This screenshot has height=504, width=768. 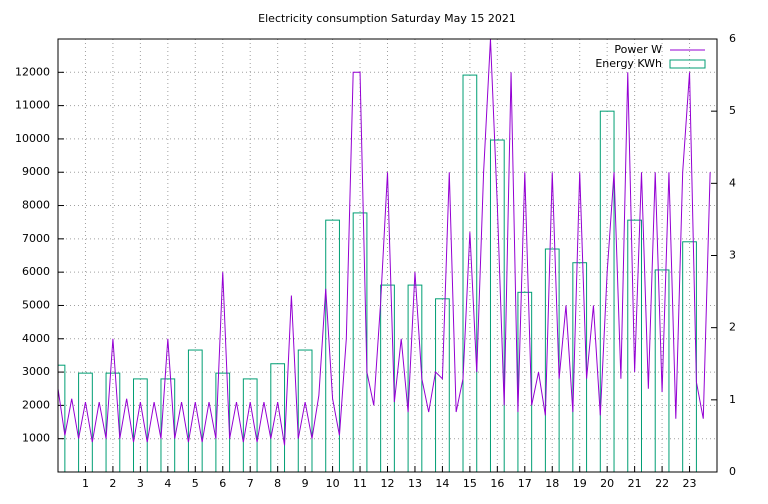 I want to click on x-tick-label: 7, so click(x=250, y=483).